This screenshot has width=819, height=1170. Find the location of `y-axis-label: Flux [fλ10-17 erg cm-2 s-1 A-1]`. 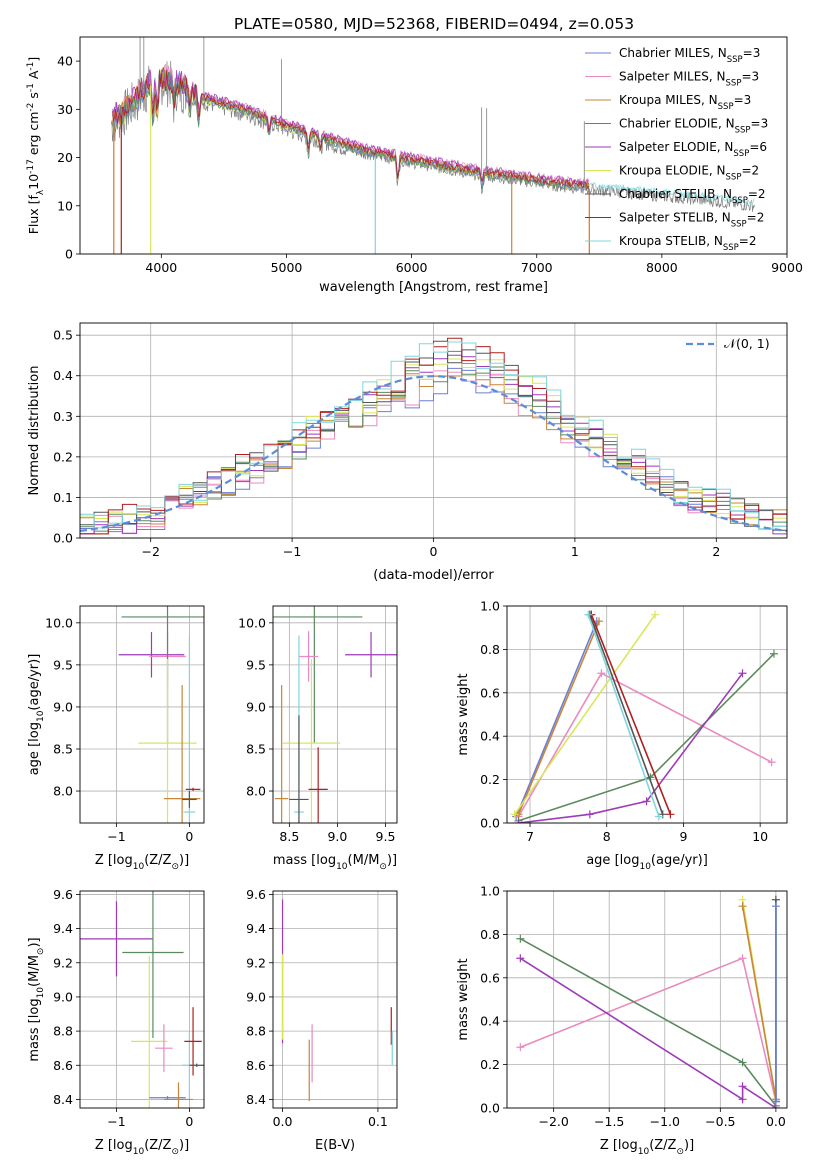

y-axis-label: Flux [fλ10-17 erg cm-2 s-1 A-1] is located at coordinates (36, 146).